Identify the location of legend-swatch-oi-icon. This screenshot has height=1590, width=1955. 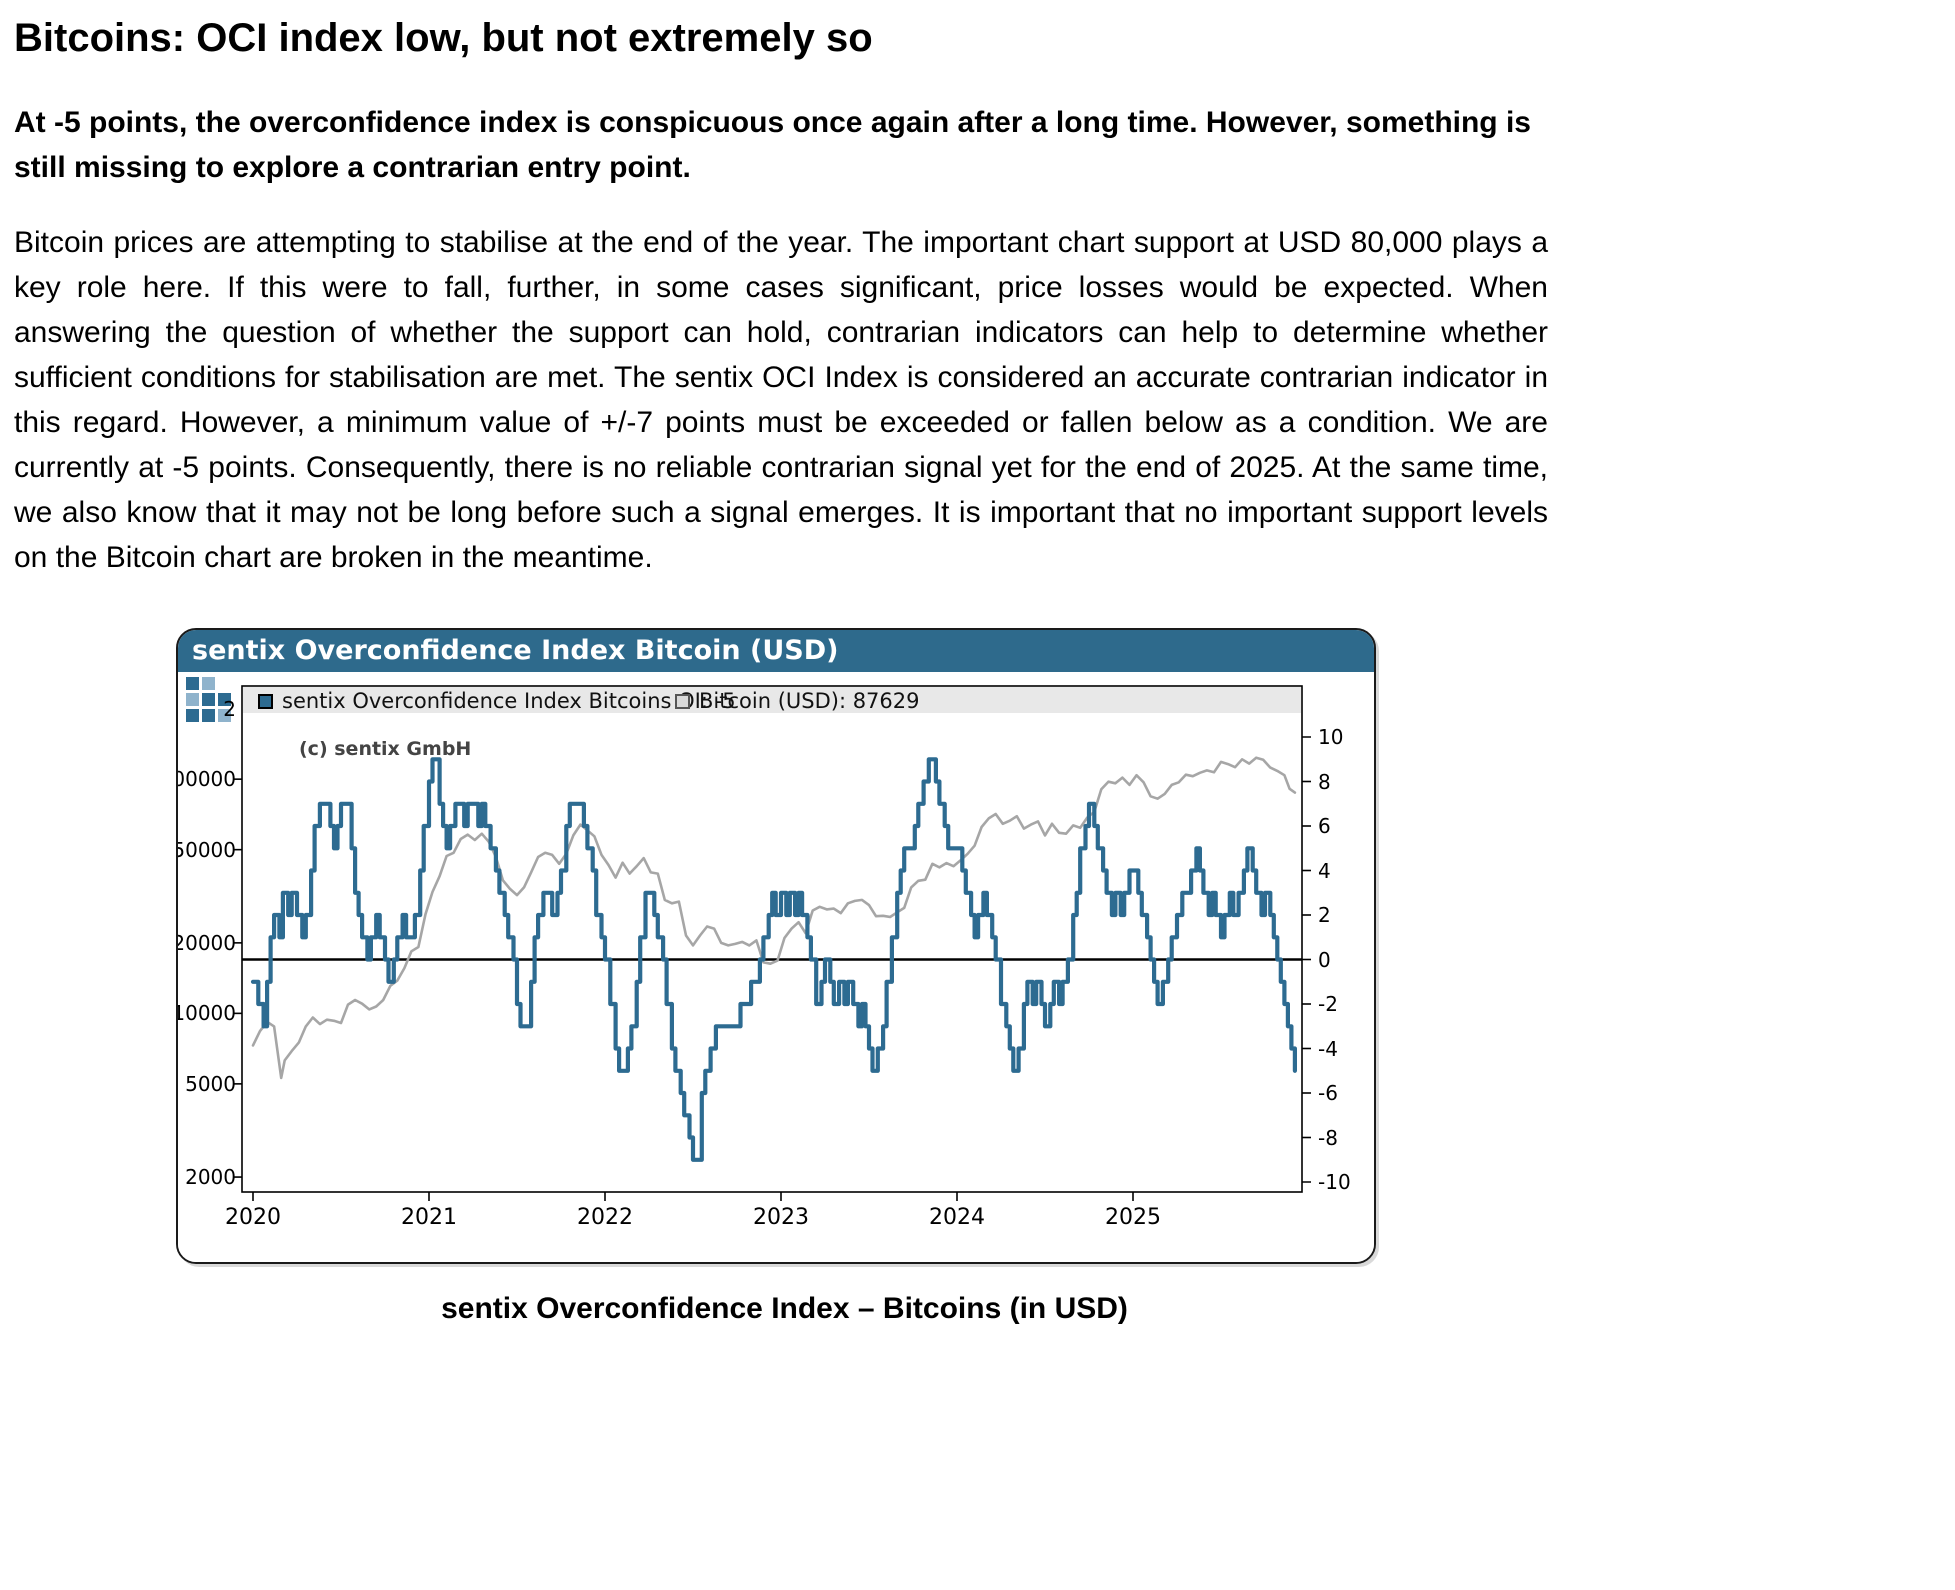
(265, 701).